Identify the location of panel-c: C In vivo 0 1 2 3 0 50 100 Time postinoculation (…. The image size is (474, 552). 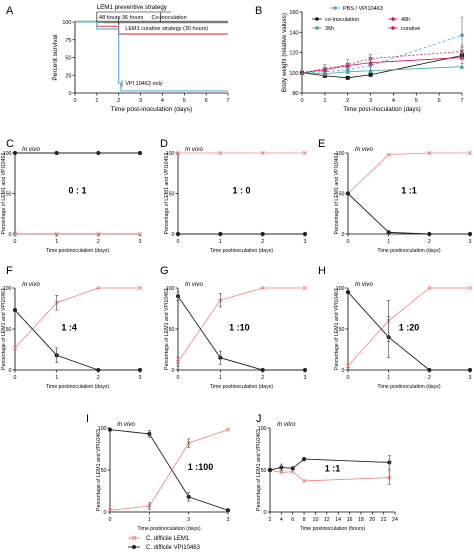
(72, 196).